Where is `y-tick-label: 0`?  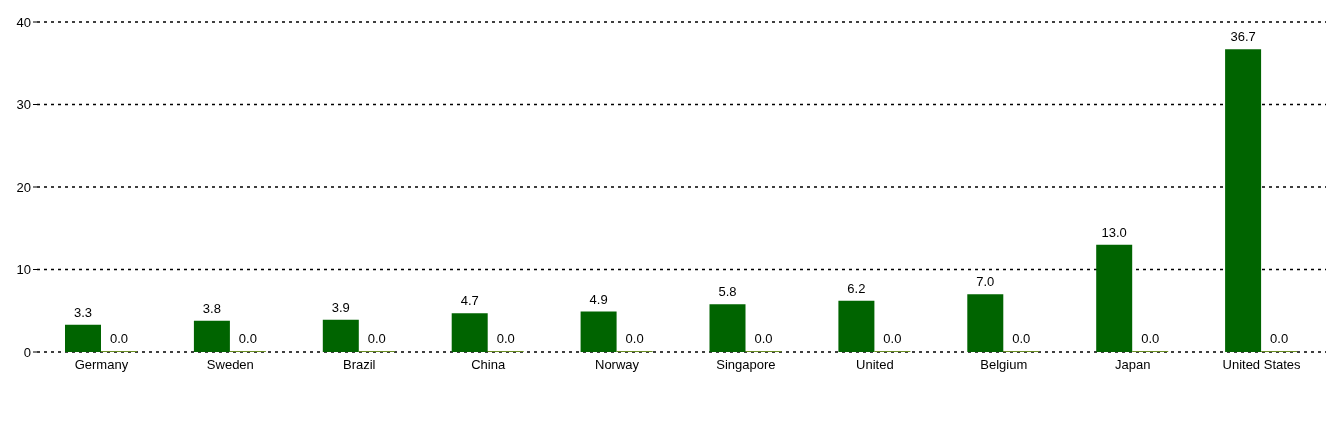 y-tick-label: 0 is located at coordinates (27, 352).